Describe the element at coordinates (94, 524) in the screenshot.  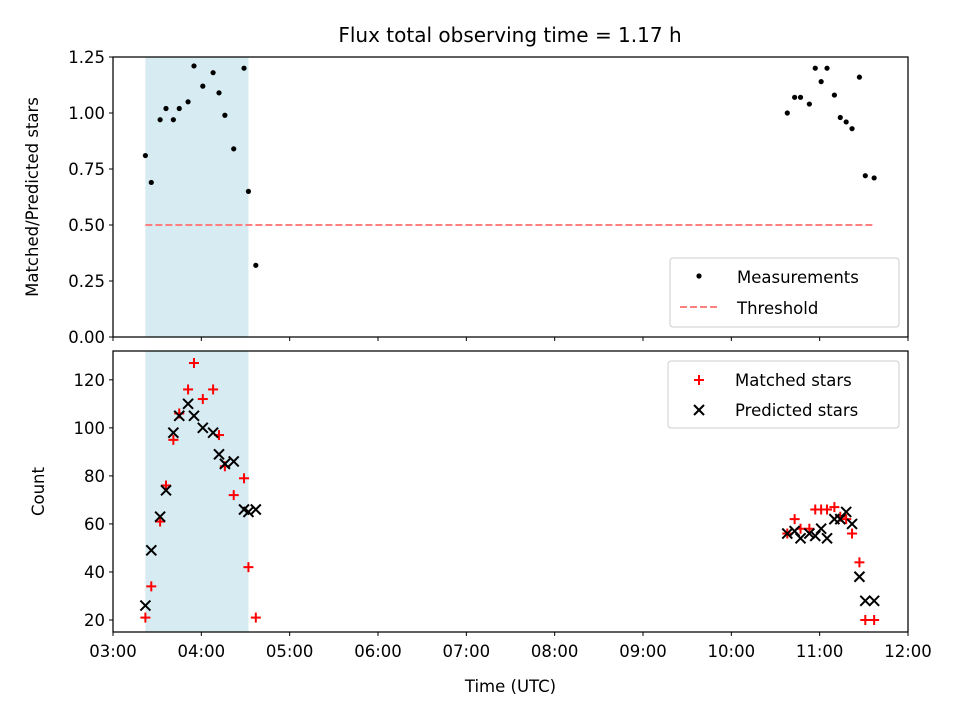
I see `y-tick-label: 60` at that location.